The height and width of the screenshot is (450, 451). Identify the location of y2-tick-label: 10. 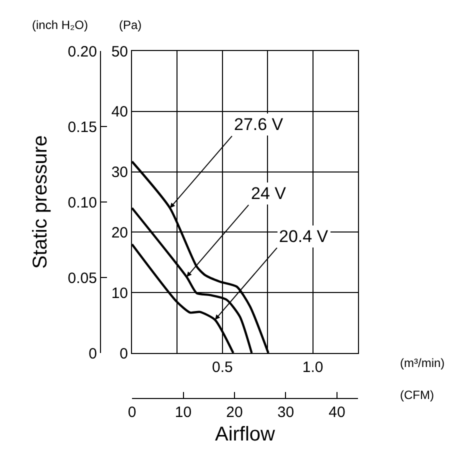
(119, 293).